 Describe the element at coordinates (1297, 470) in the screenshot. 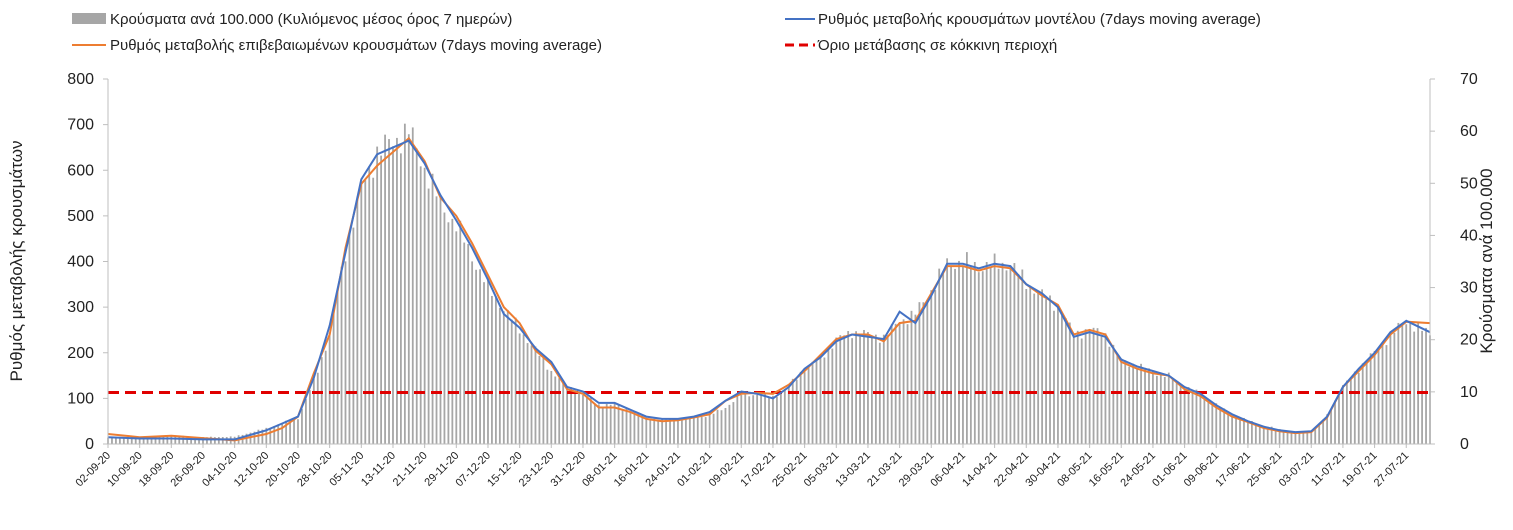

I see `x-tick-label: 03-07-21` at that location.